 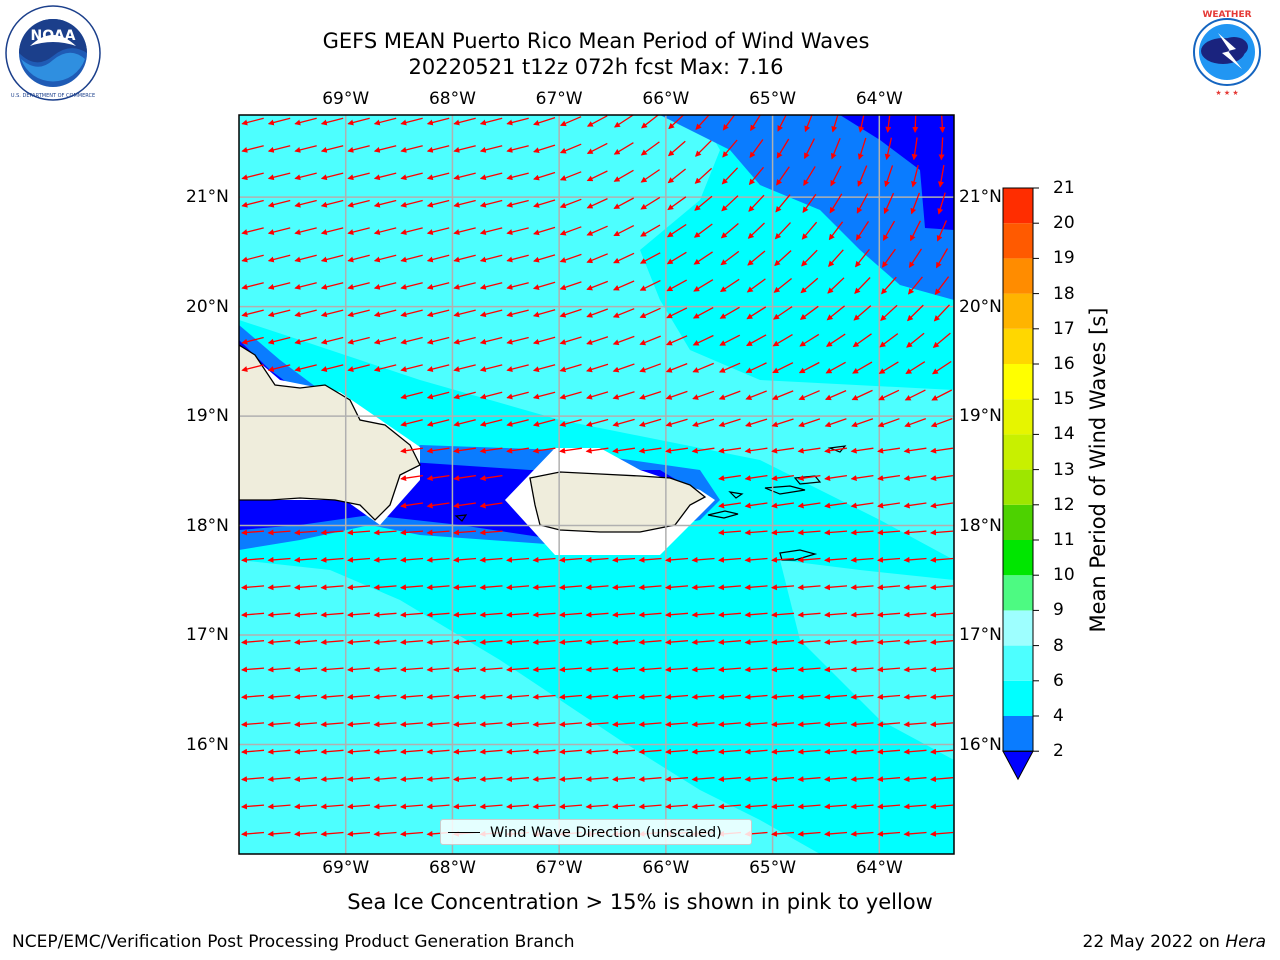 What do you see at coordinates (666, 868) in the screenshot?
I see `lon-tick-bottom: 66°W` at bounding box center [666, 868].